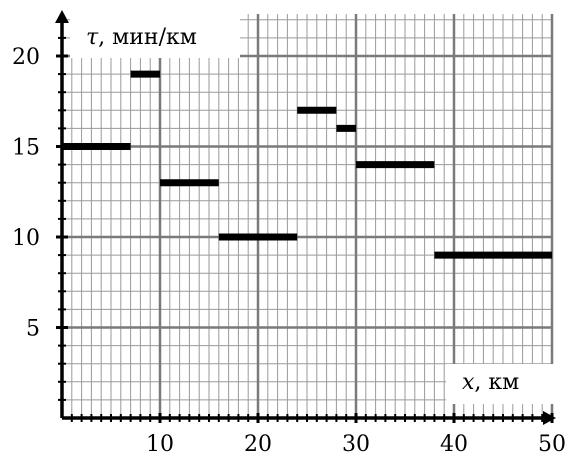 The height and width of the screenshot is (461, 569). What do you see at coordinates (33, 329) in the screenshot?
I see `y-tick-label: 5` at bounding box center [33, 329].